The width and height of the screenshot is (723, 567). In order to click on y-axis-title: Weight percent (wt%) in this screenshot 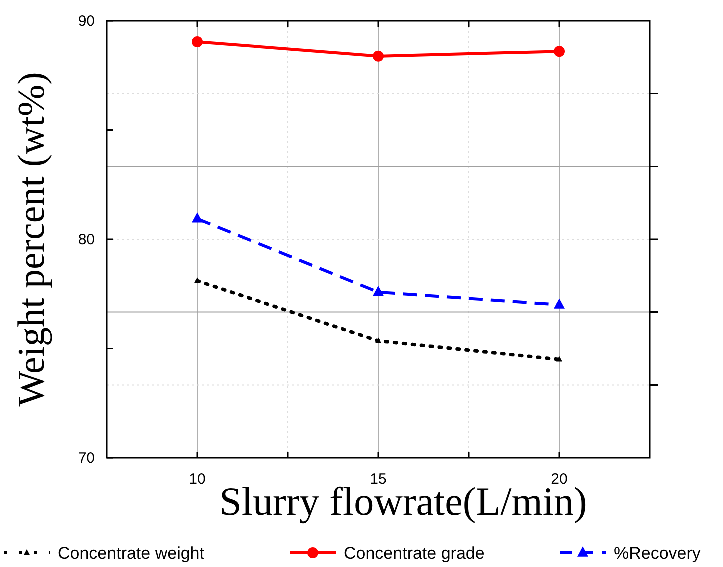, I will do `click(32, 239)`.